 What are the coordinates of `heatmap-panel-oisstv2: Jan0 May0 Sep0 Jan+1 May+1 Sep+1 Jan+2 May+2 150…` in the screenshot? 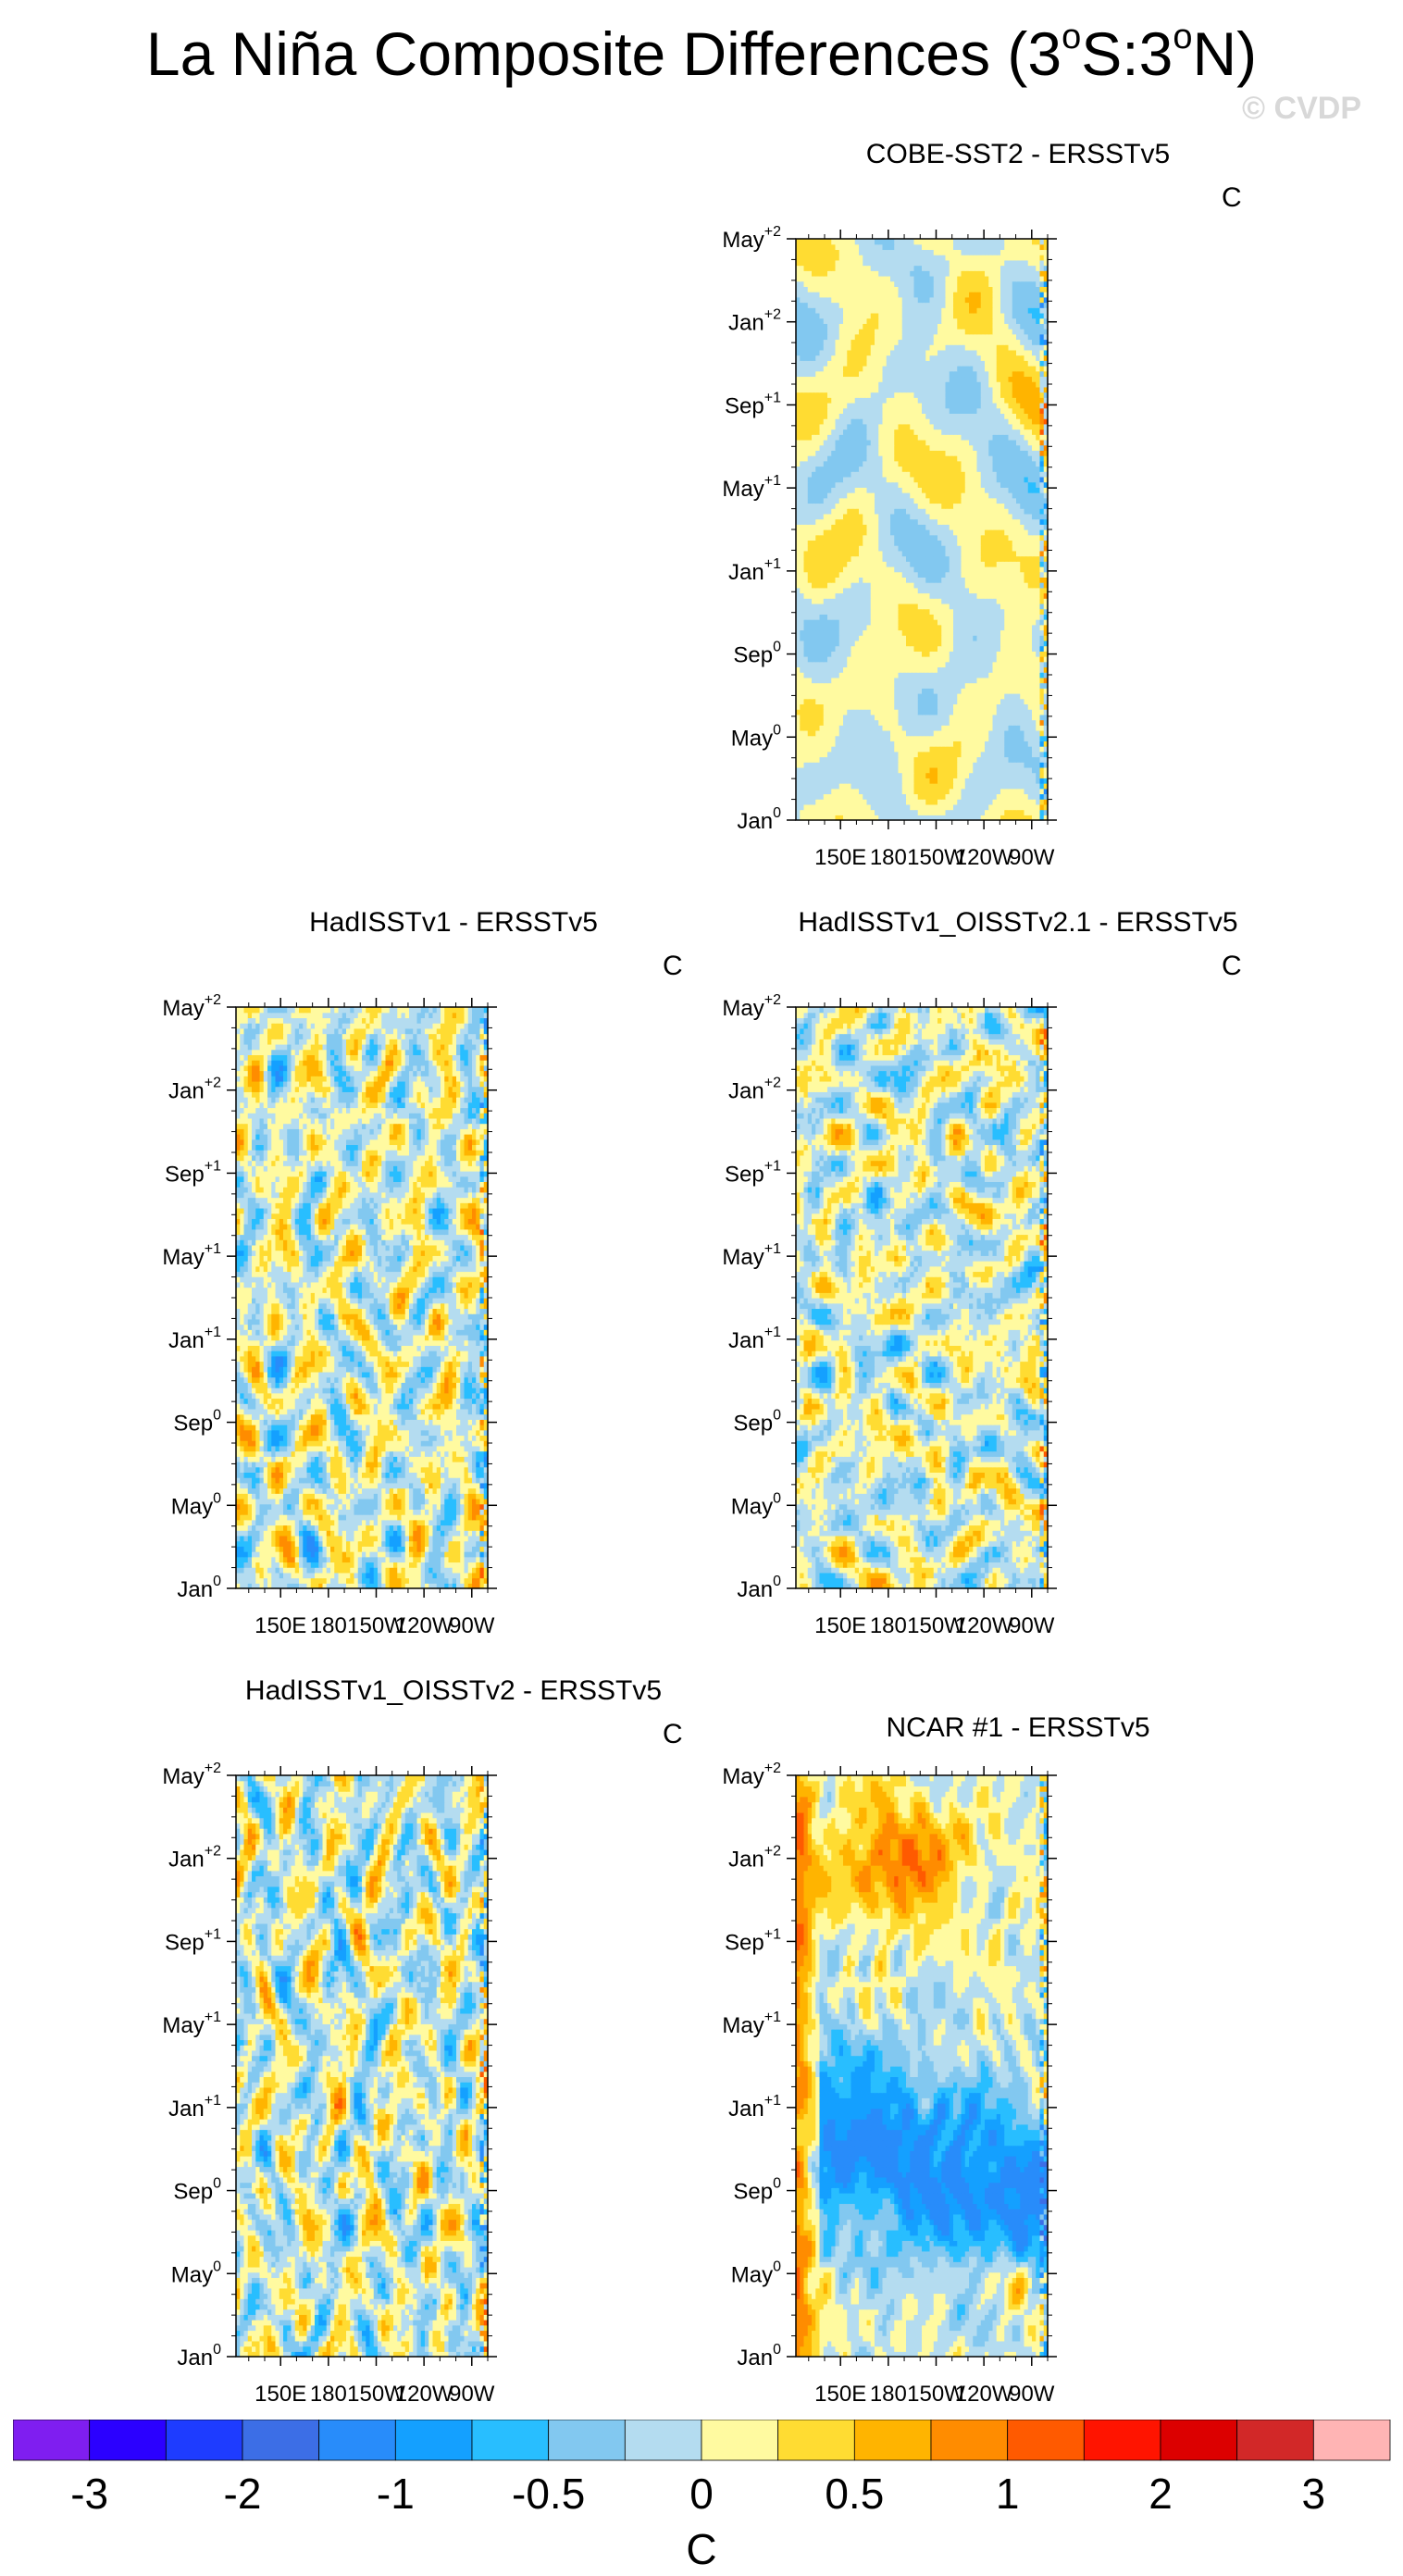 It's located at (329, 2084).